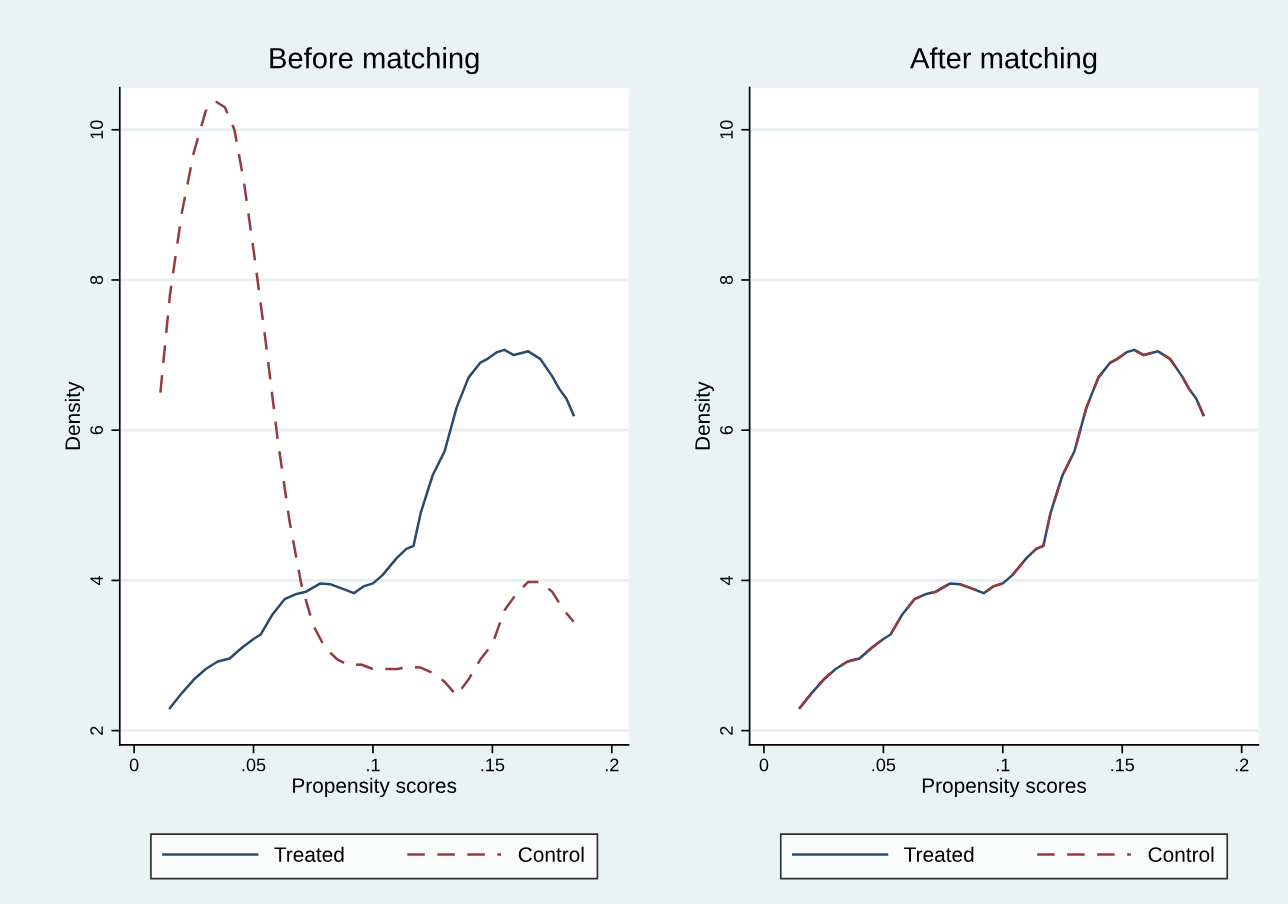 This screenshot has width=1288, height=904. I want to click on chart-title: Before matching, so click(374, 61).